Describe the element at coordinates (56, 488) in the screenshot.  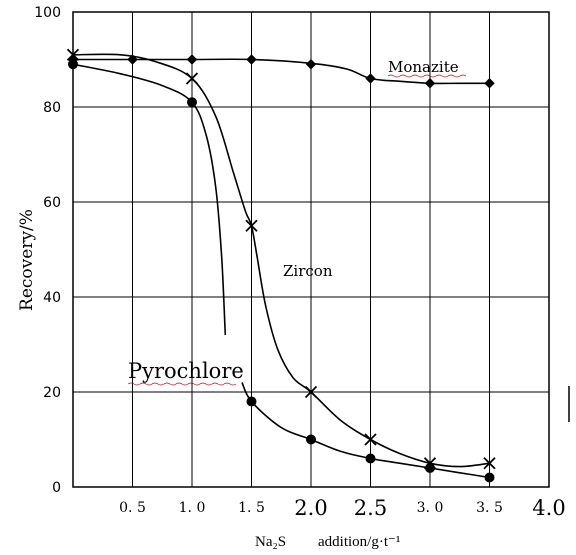
I see `y-tick-label: 0` at that location.